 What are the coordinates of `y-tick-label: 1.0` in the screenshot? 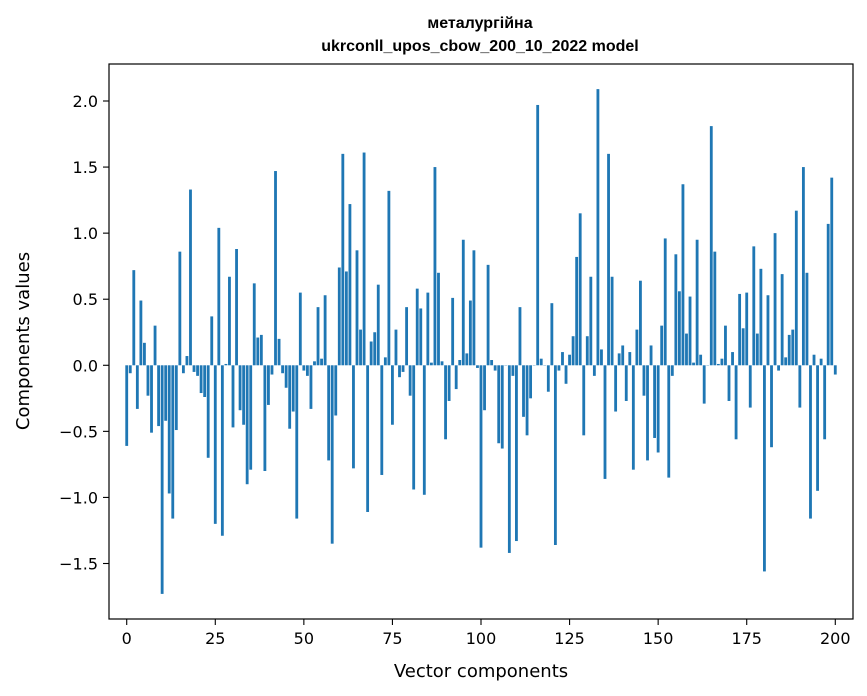 It's located at (85, 233).